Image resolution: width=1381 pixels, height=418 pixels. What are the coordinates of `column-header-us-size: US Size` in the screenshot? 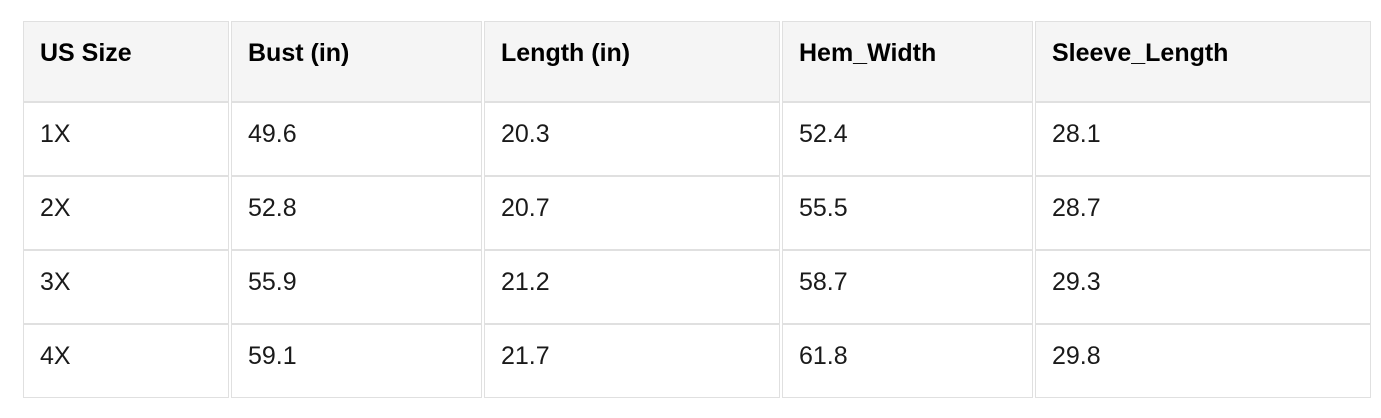 It's located at (126, 61).